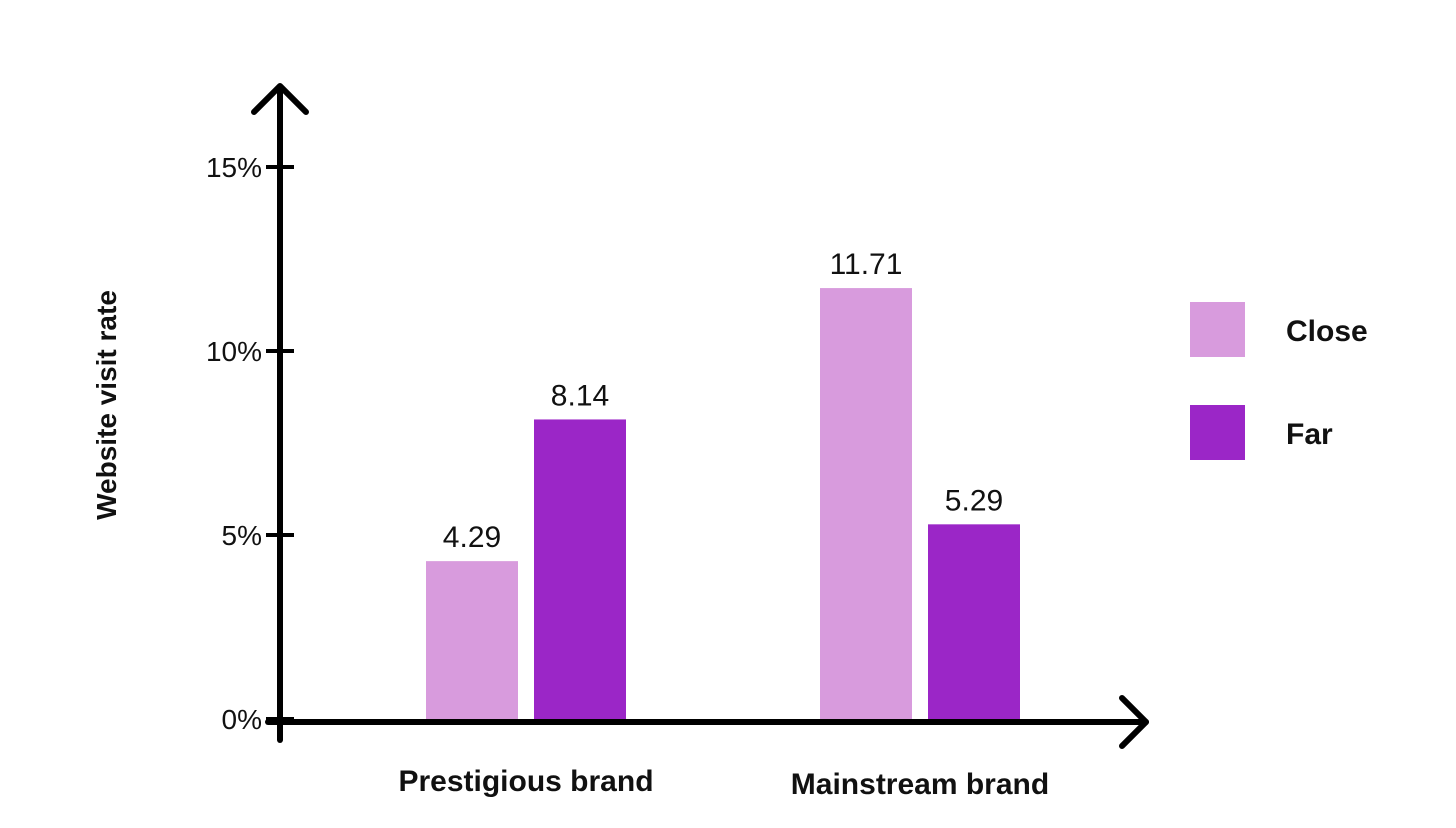 This screenshot has height=828, width=1456. Describe the element at coordinates (234, 167) in the screenshot. I see `y-tick-label: 15%` at that location.